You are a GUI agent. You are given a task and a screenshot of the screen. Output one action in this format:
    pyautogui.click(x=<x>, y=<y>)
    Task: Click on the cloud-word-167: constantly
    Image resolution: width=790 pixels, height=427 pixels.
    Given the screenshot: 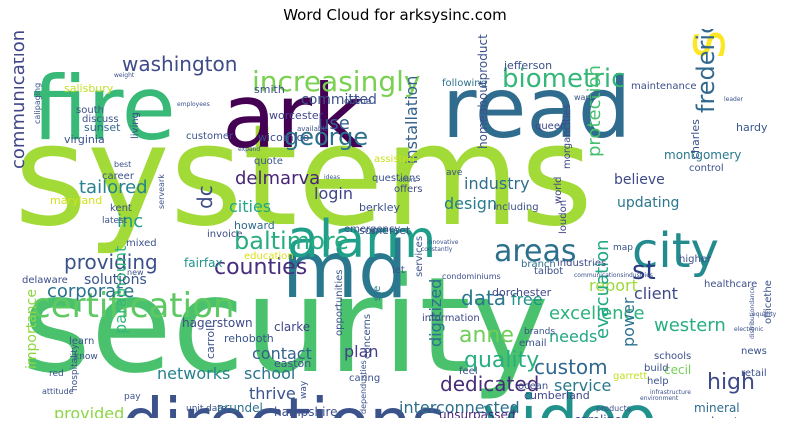 What is the action you would take?
    pyautogui.click(x=437, y=249)
    